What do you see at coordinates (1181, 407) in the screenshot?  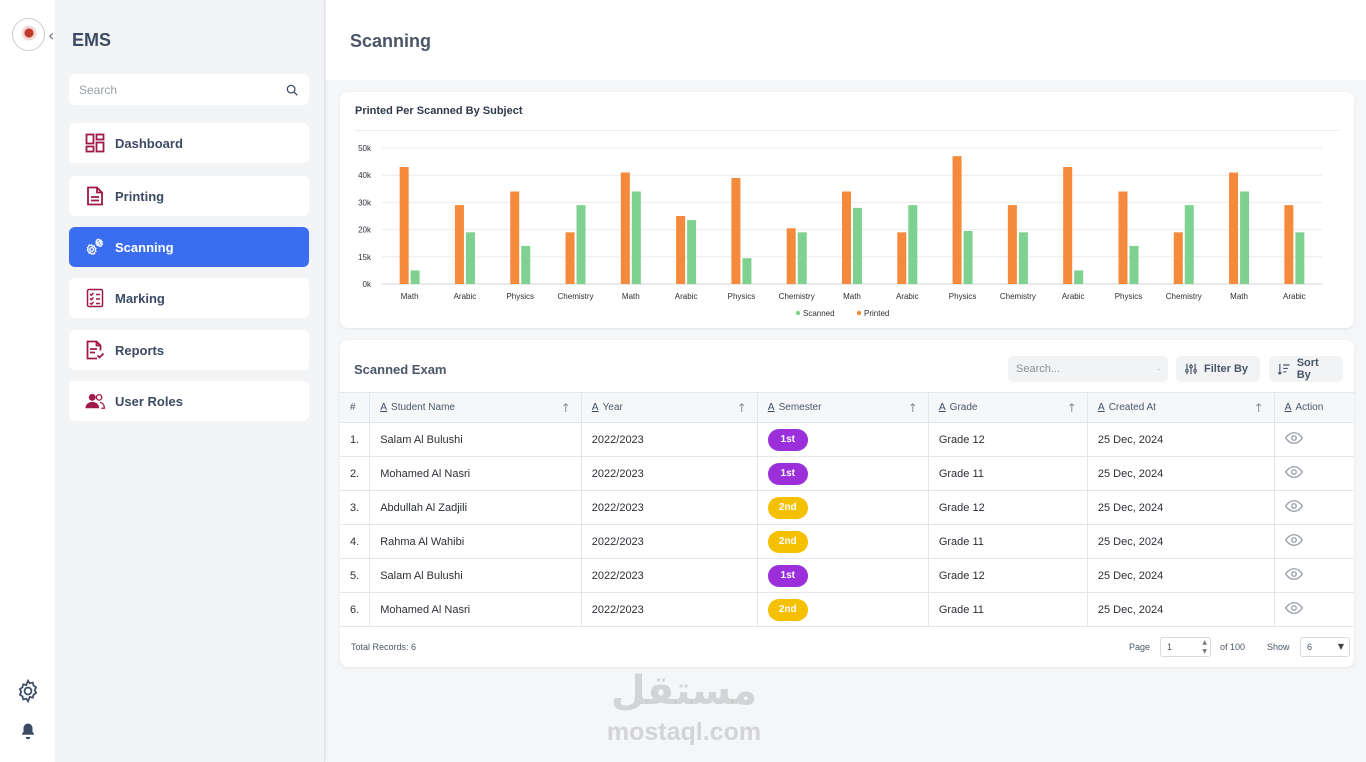 I see `column-header-created-at: A Created At ↑` at bounding box center [1181, 407].